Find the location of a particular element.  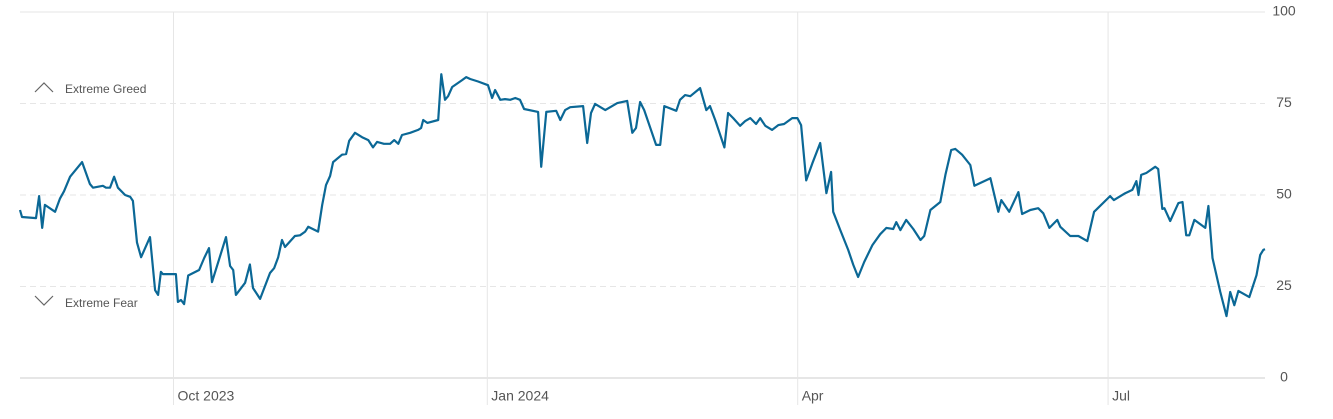

x-tick-label: Oct 2023 is located at coordinates (205, 396).